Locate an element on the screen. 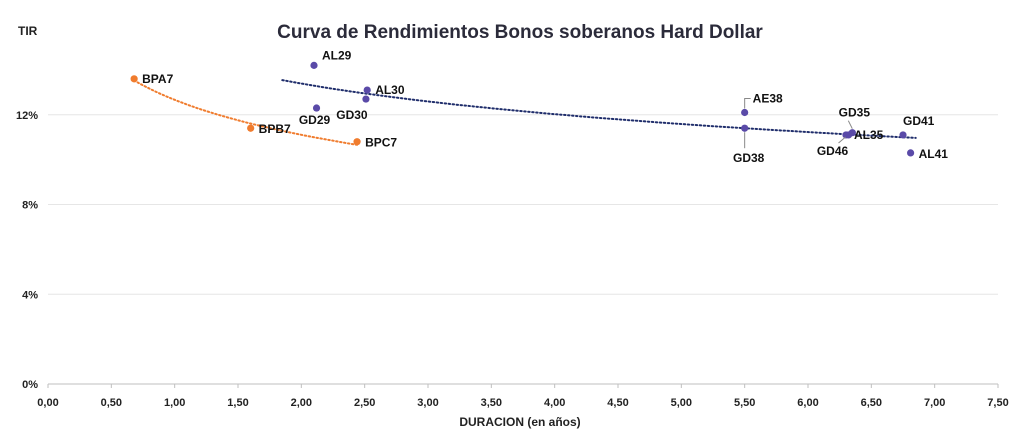 This screenshot has height=438, width=1024. y-tick-label: 8% is located at coordinates (30, 206).